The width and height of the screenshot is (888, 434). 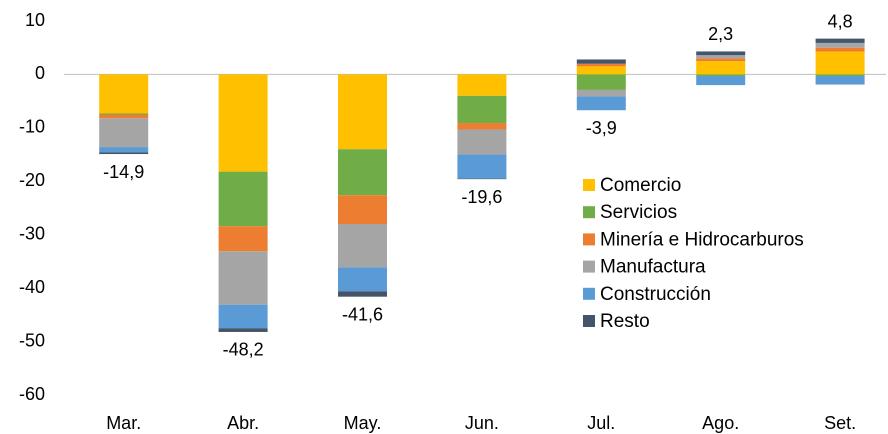 I want to click on x-tick-label: Mar., so click(x=123, y=423).